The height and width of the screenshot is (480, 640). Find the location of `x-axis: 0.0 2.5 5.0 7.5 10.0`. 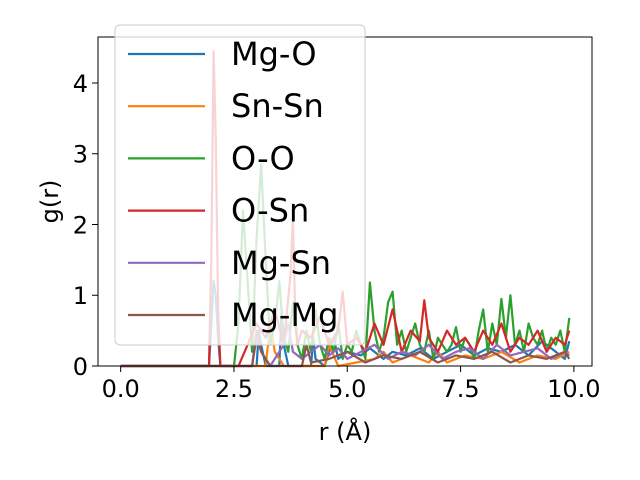

x-axis: 0.0 2.5 5.0 7.5 10.0 is located at coordinates (351, 384).